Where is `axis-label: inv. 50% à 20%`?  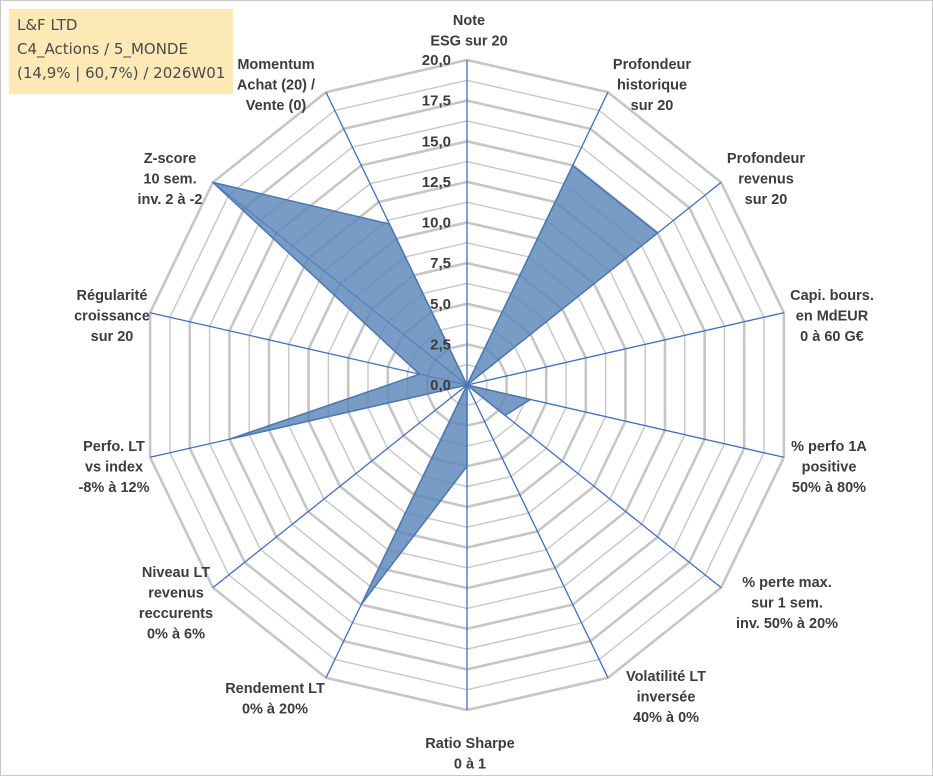 axis-label: inv. 50% à 20% is located at coordinates (787, 624).